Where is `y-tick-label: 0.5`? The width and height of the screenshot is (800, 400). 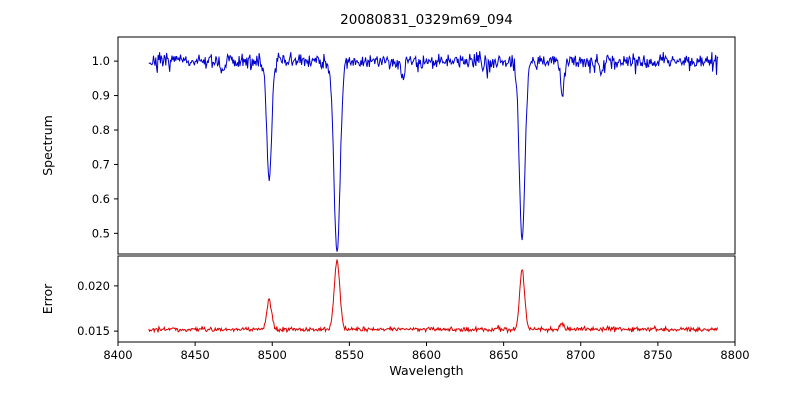
y-tick-label: 0.5 is located at coordinates (101, 233).